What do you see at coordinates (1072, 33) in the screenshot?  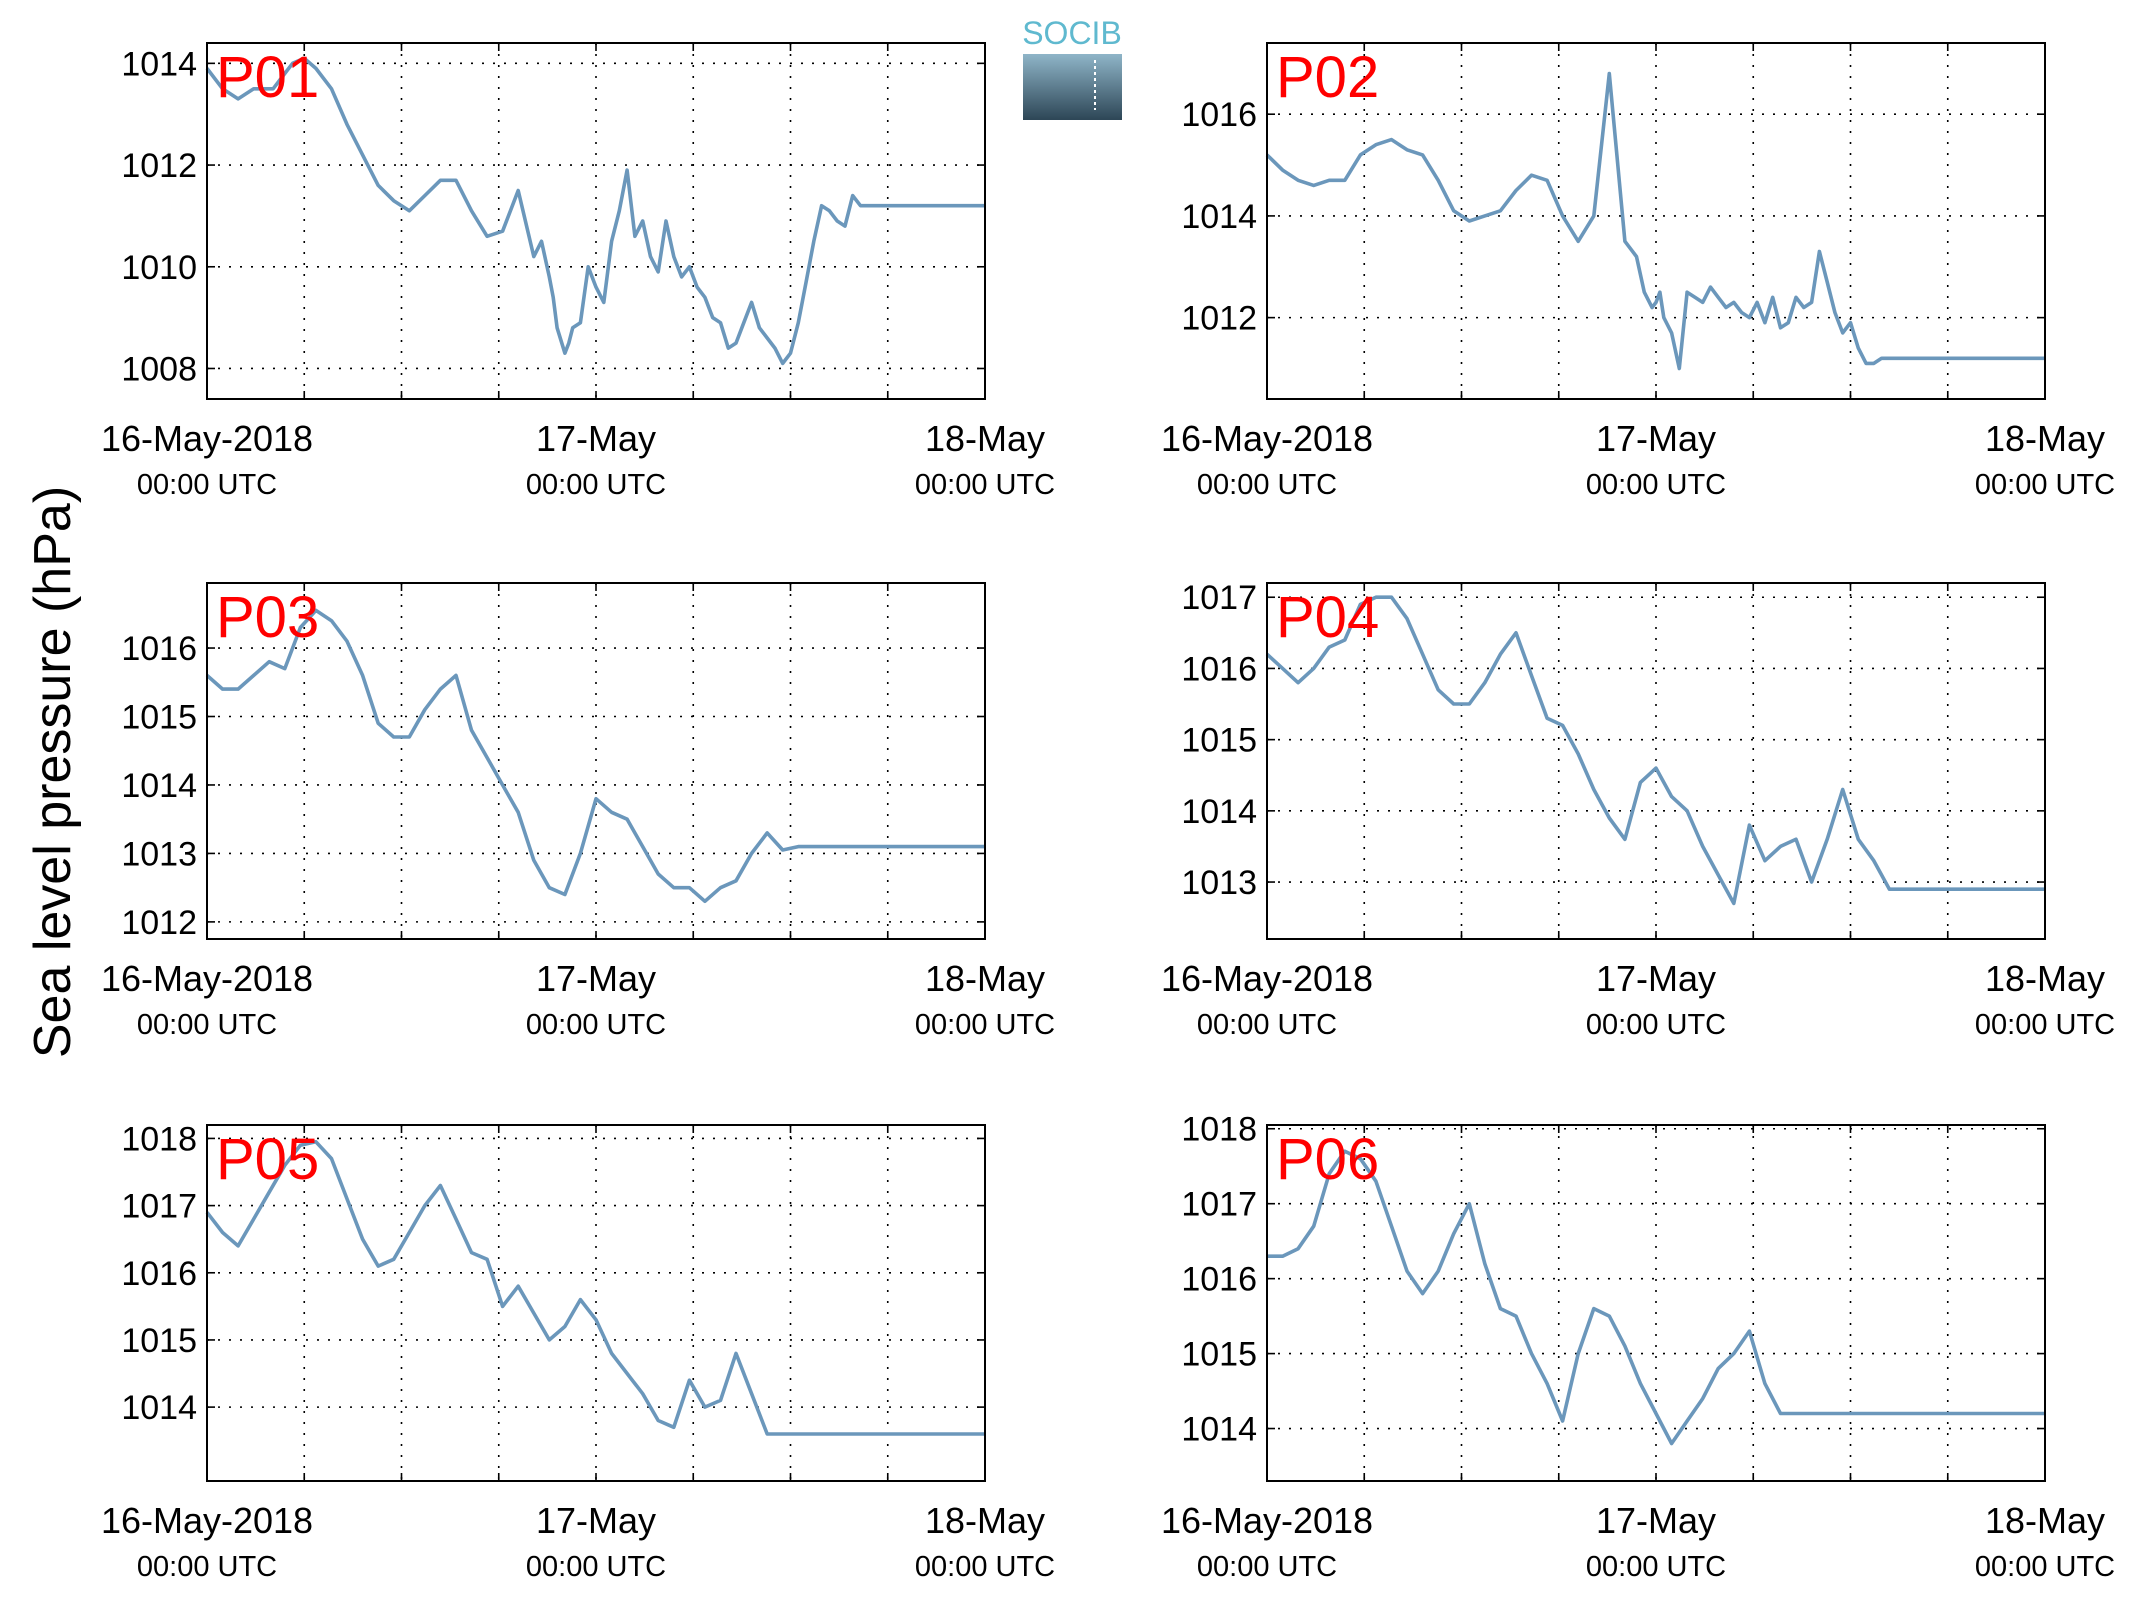 I see `socib-logo-text: SOCIB` at bounding box center [1072, 33].